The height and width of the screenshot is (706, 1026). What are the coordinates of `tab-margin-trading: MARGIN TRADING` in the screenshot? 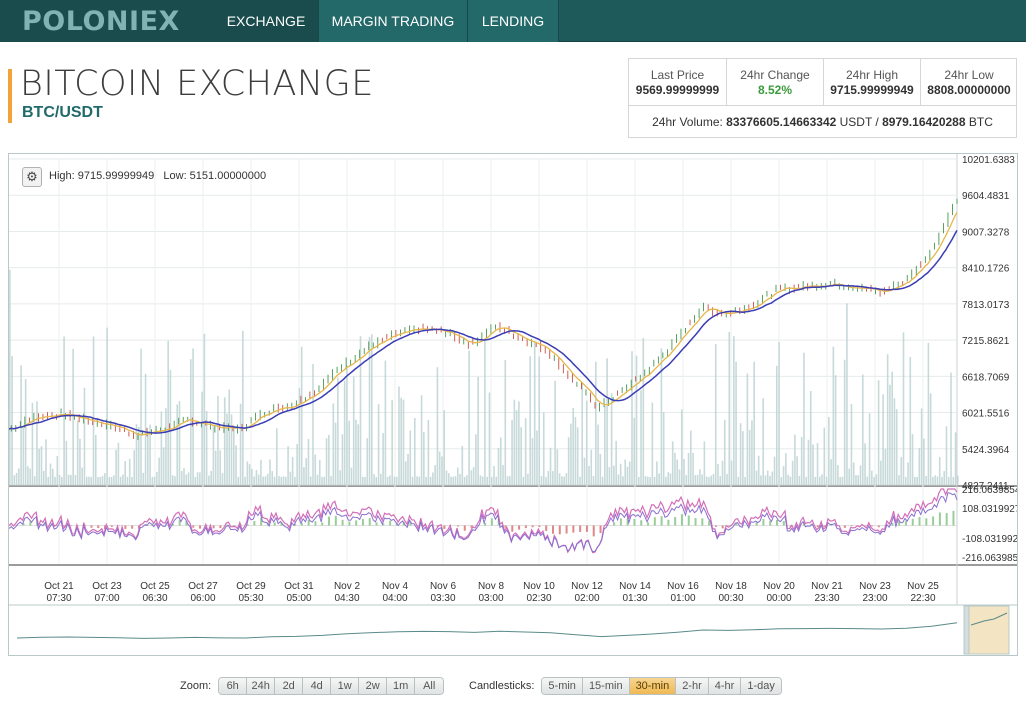 It's located at (393, 21).